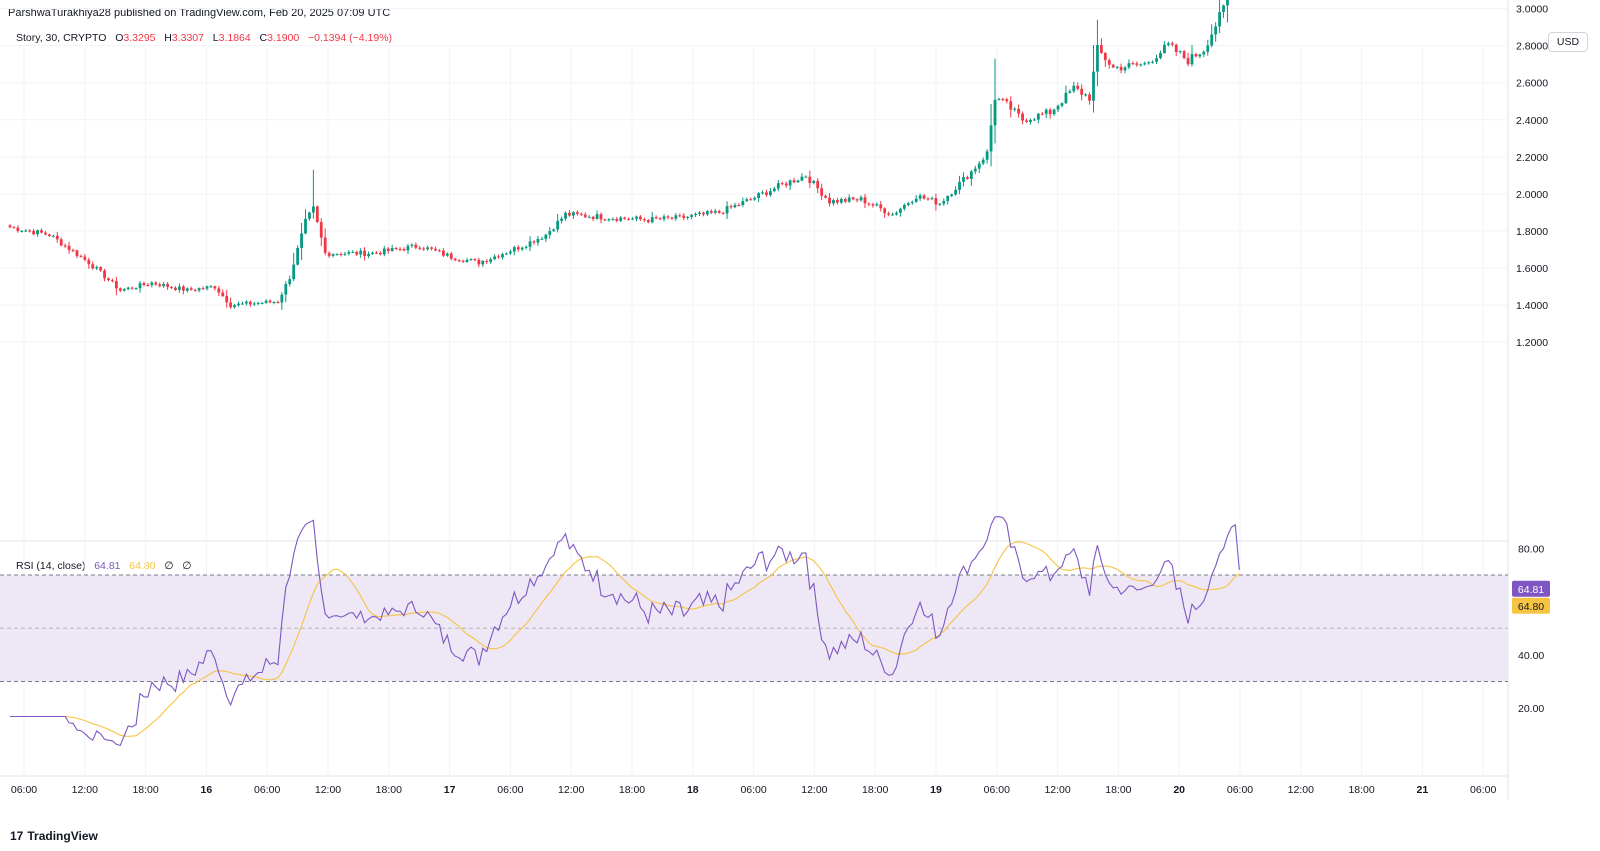 The height and width of the screenshot is (851, 1600). What do you see at coordinates (61, 38) in the screenshot?
I see `symbol-name: Story, 30, CRYPTO` at bounding box center [61, 38].